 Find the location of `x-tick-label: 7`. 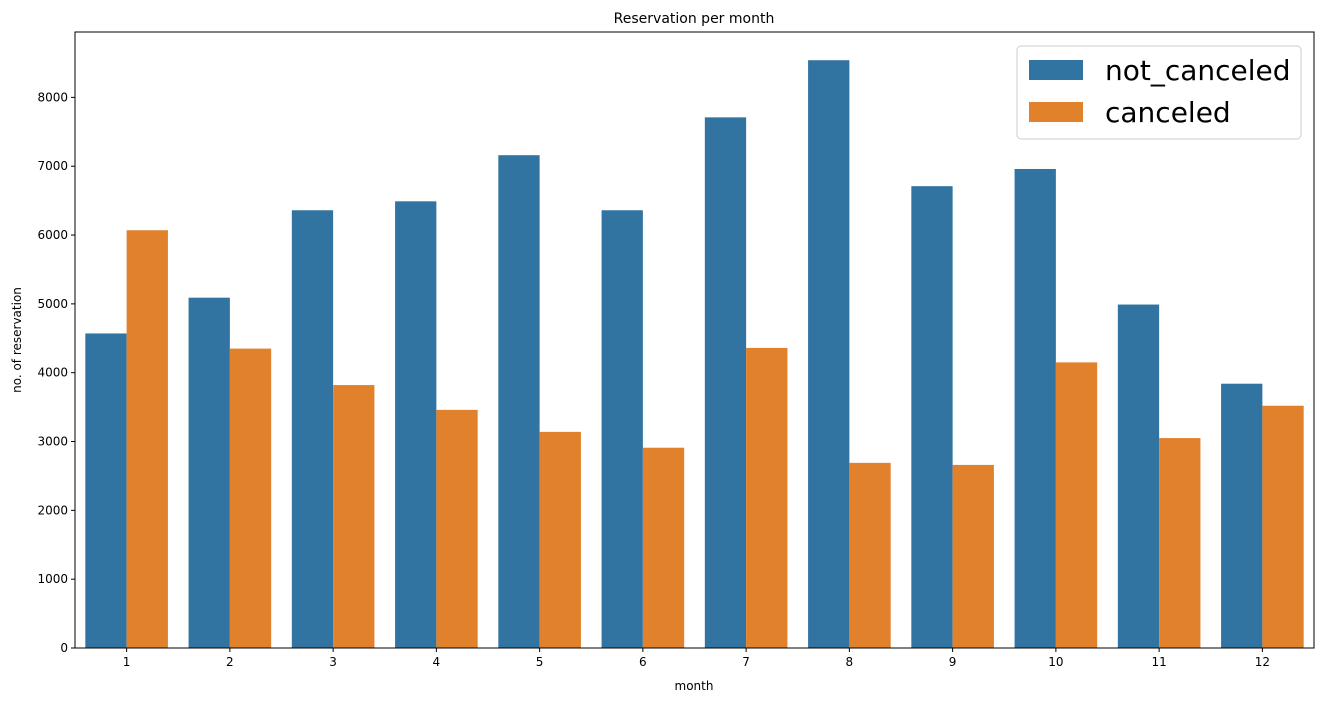

x-tick-label: 7 is located at coordinates (746, 662).